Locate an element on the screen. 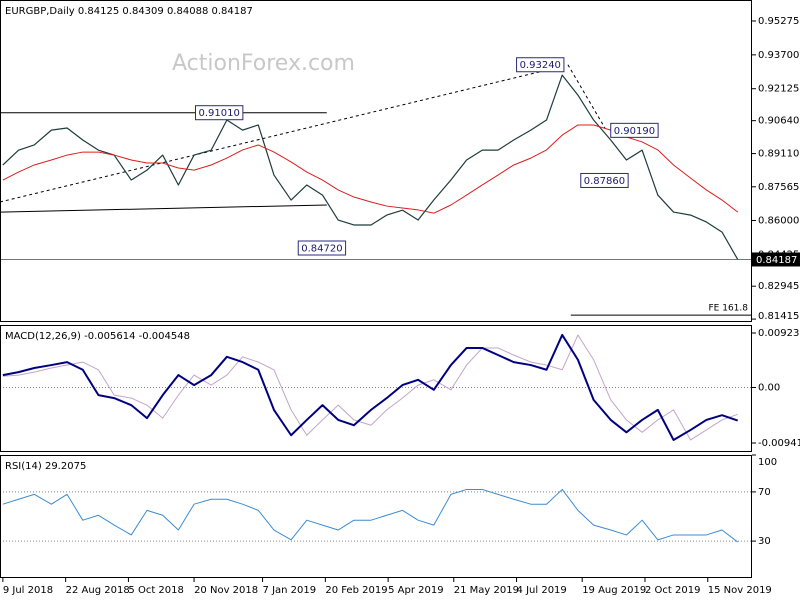 The image size is (800, 600). y-tick-label: 0.90640 is located at coordinates (778, 121).